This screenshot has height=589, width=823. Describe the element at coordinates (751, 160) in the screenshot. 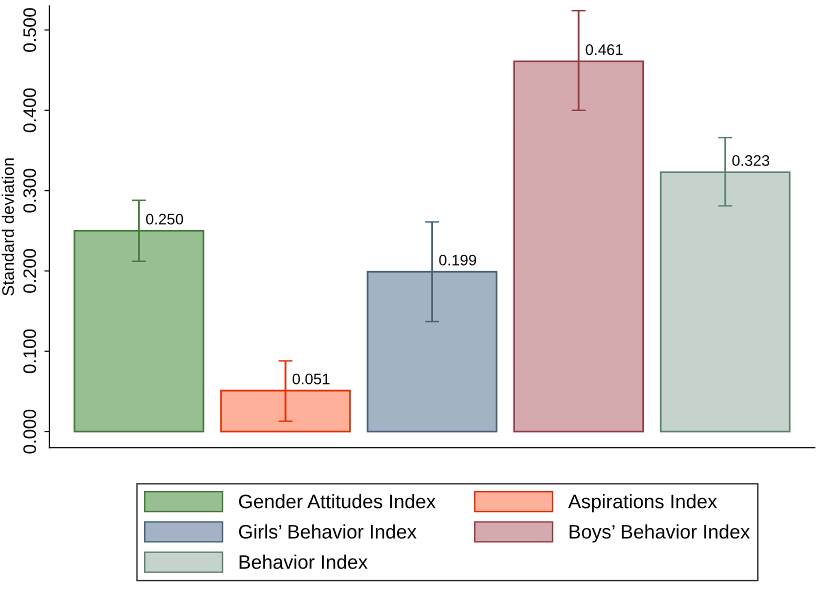

I see `data-label: 0.323` at that location.